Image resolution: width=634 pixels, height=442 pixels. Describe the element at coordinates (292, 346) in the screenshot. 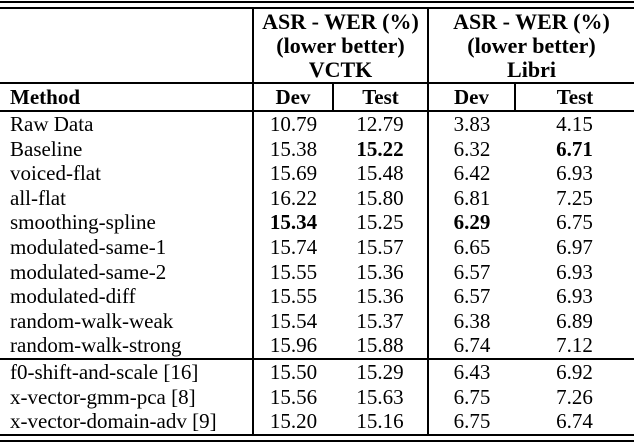

I see `value-cell: 15.96` at that location.